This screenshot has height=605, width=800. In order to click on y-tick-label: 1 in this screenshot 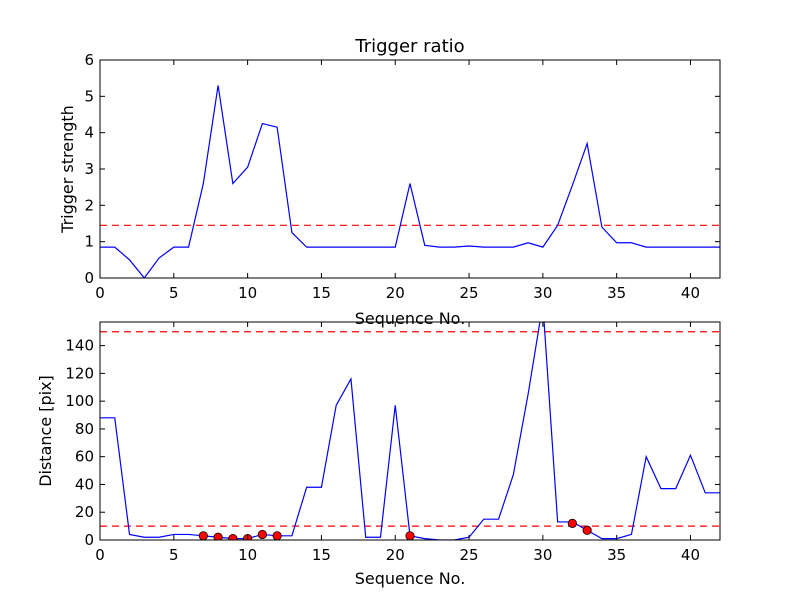, I will do `click(89, 242)`.